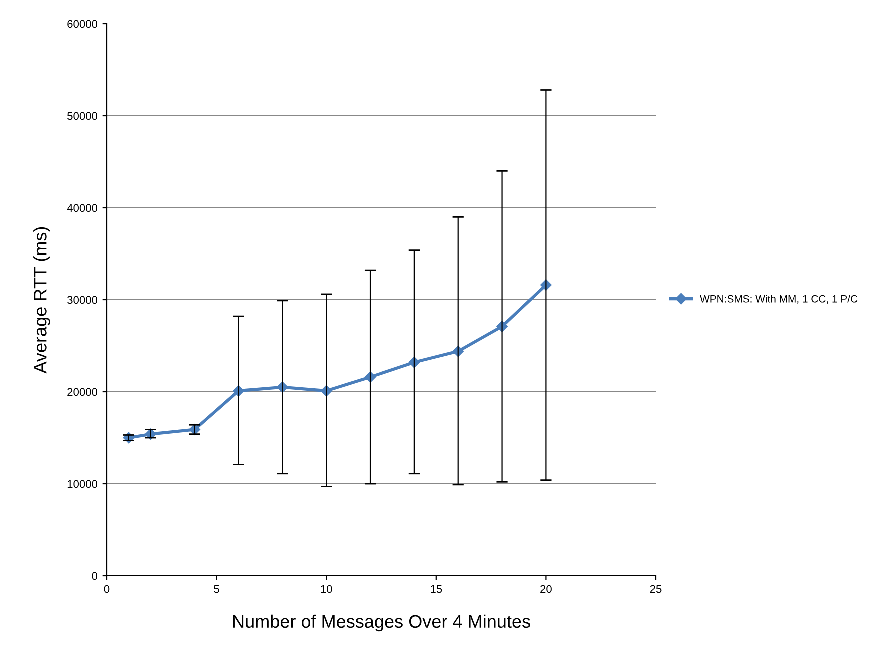  Describe the element at coordinates (326, 589) in the screenshot. I see `x-tick-label: 10` at that location.